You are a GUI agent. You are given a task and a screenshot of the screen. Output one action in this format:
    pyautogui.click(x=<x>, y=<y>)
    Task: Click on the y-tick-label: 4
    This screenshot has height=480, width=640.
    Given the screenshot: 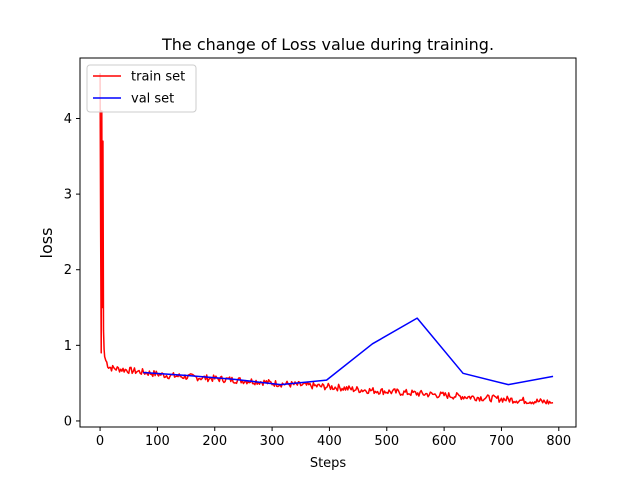 What is the action you would take?
    pyautogui.click(x=68, y=119)
    